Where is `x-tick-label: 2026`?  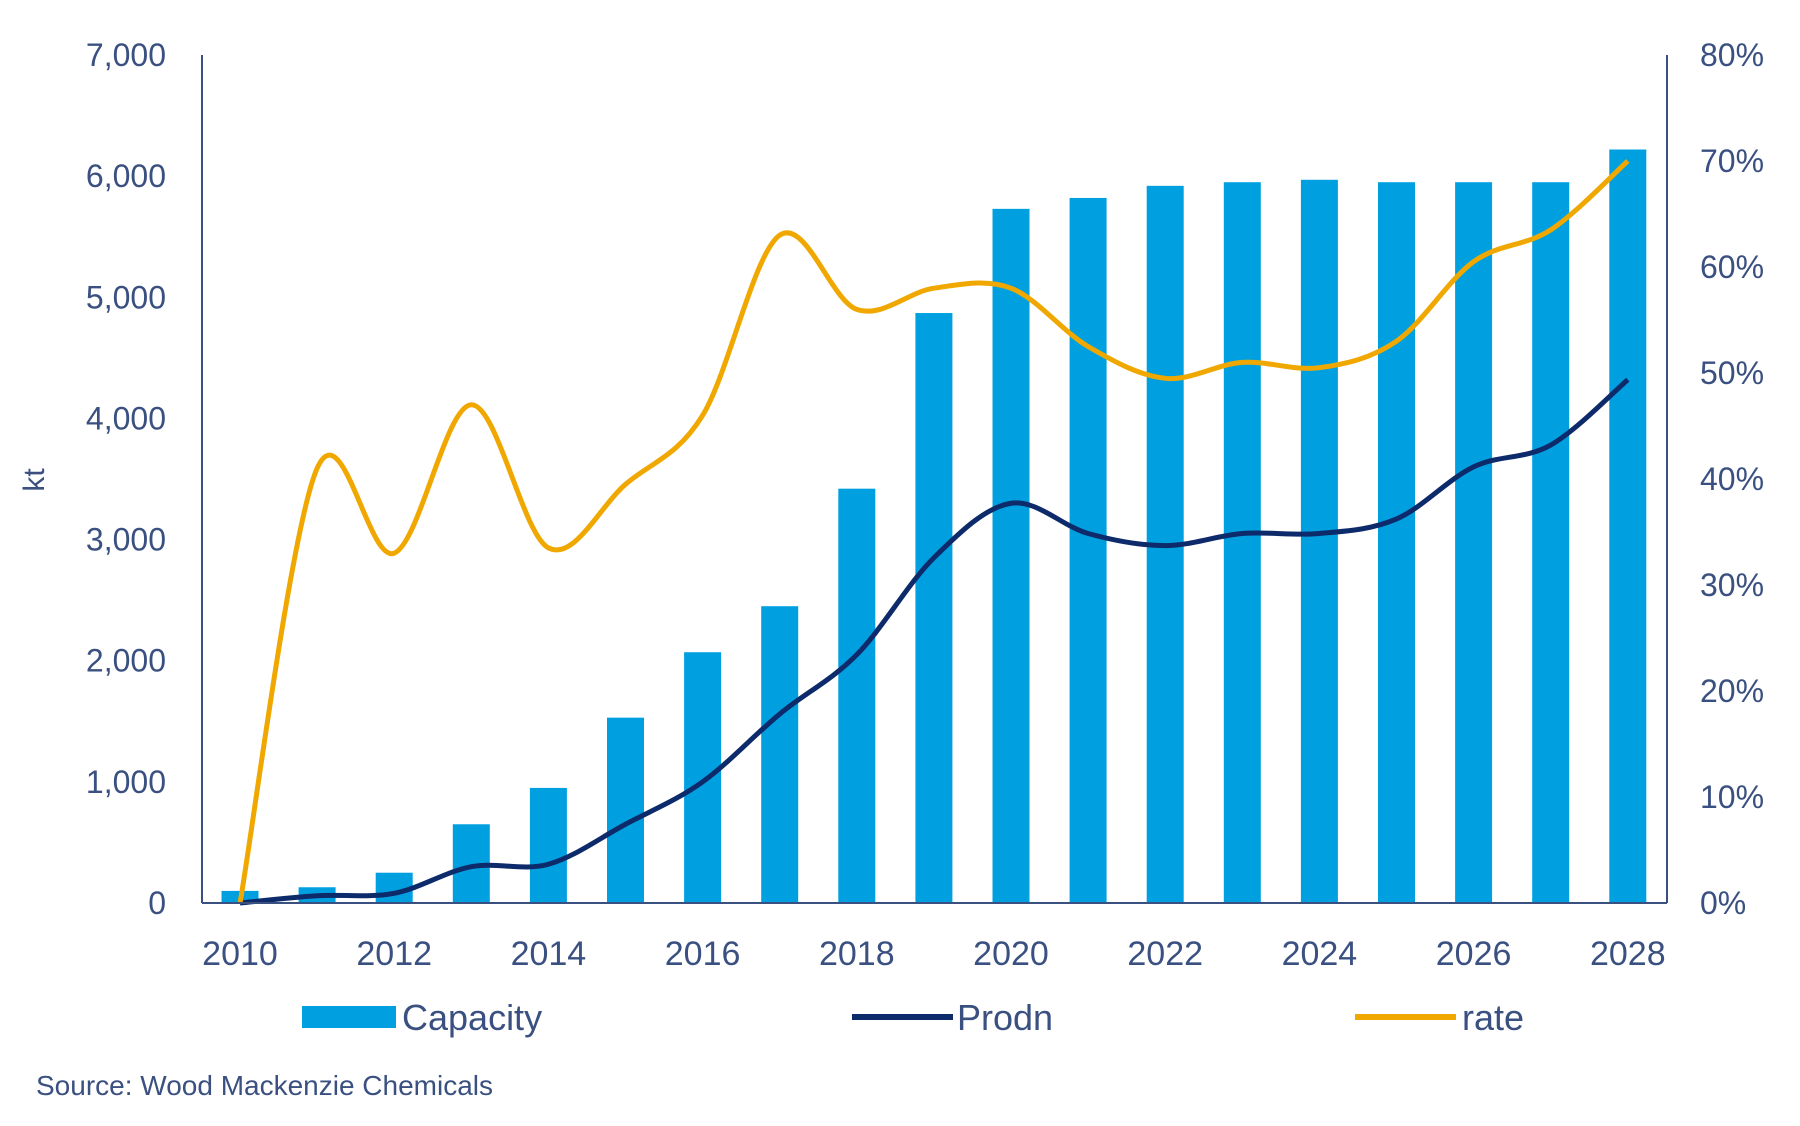
x-tick-label: 2026 is located at coordinates (1474, 954).